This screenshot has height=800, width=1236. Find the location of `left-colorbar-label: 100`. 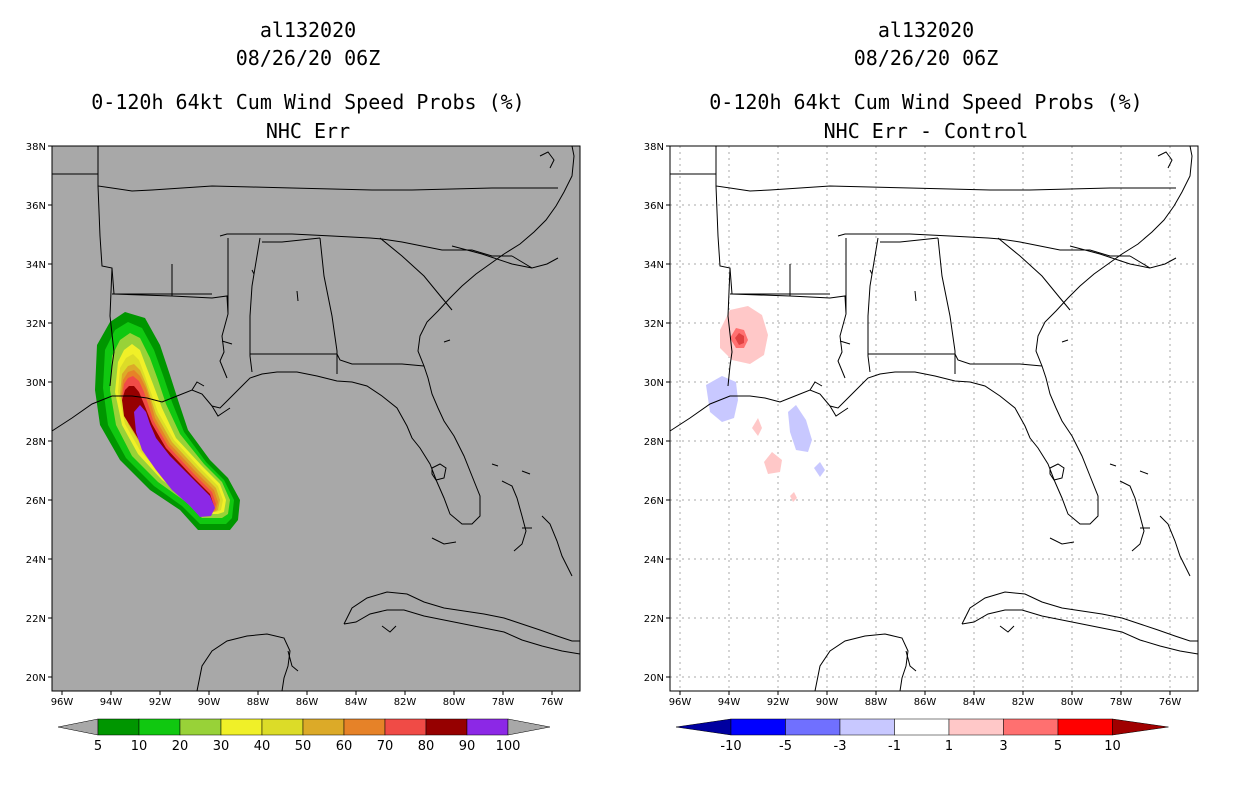

left-colorbar-label: 100 is located at coordinates (508, 746).